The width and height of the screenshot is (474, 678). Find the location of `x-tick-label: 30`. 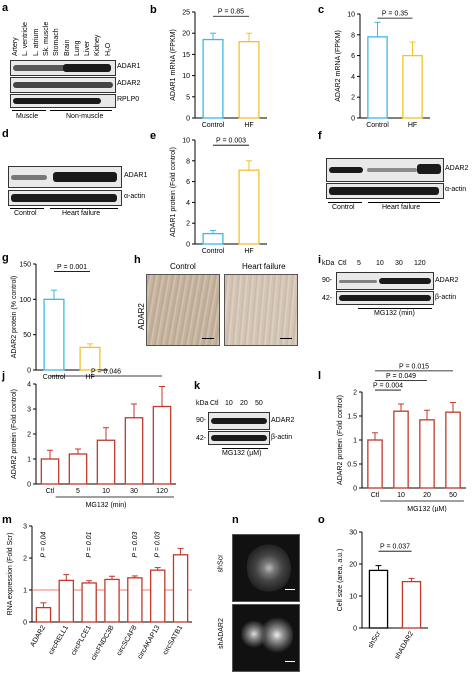

x-tick-label: 30 is located at coordinates (134, 491).